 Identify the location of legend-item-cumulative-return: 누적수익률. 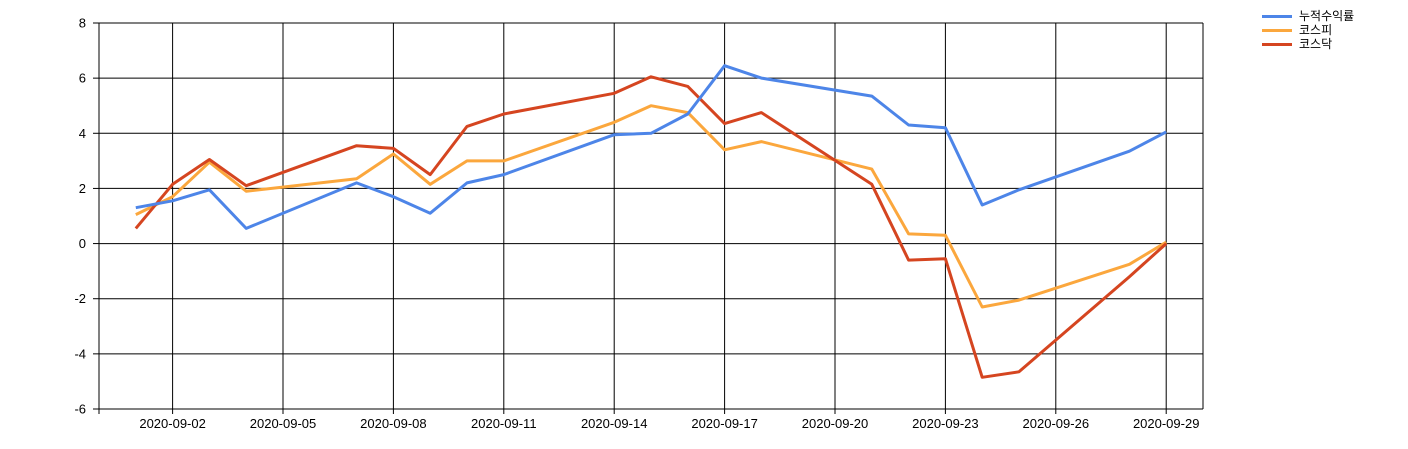
(1308, 16).